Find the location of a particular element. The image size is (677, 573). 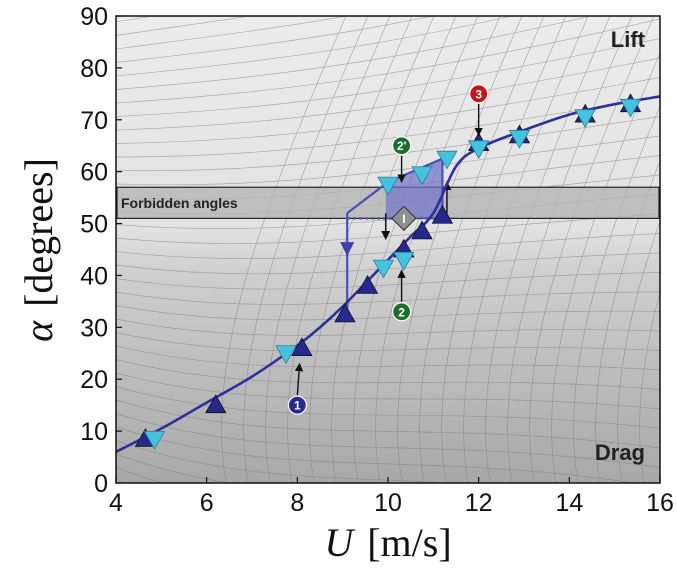

region-label-drag: Drag is located at coordinates (620, 452).